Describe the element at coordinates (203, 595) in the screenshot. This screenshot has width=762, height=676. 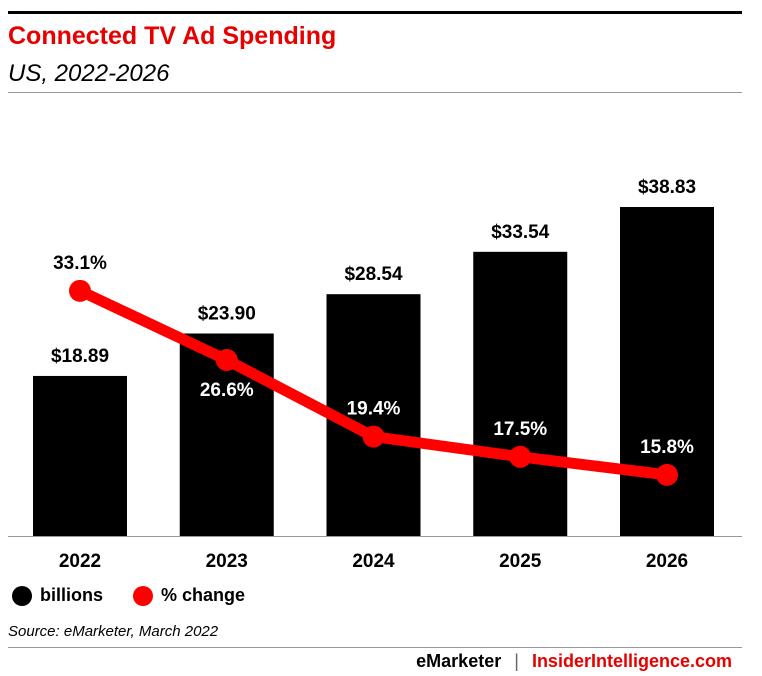
I see `legend-label-change: % change` at that location.